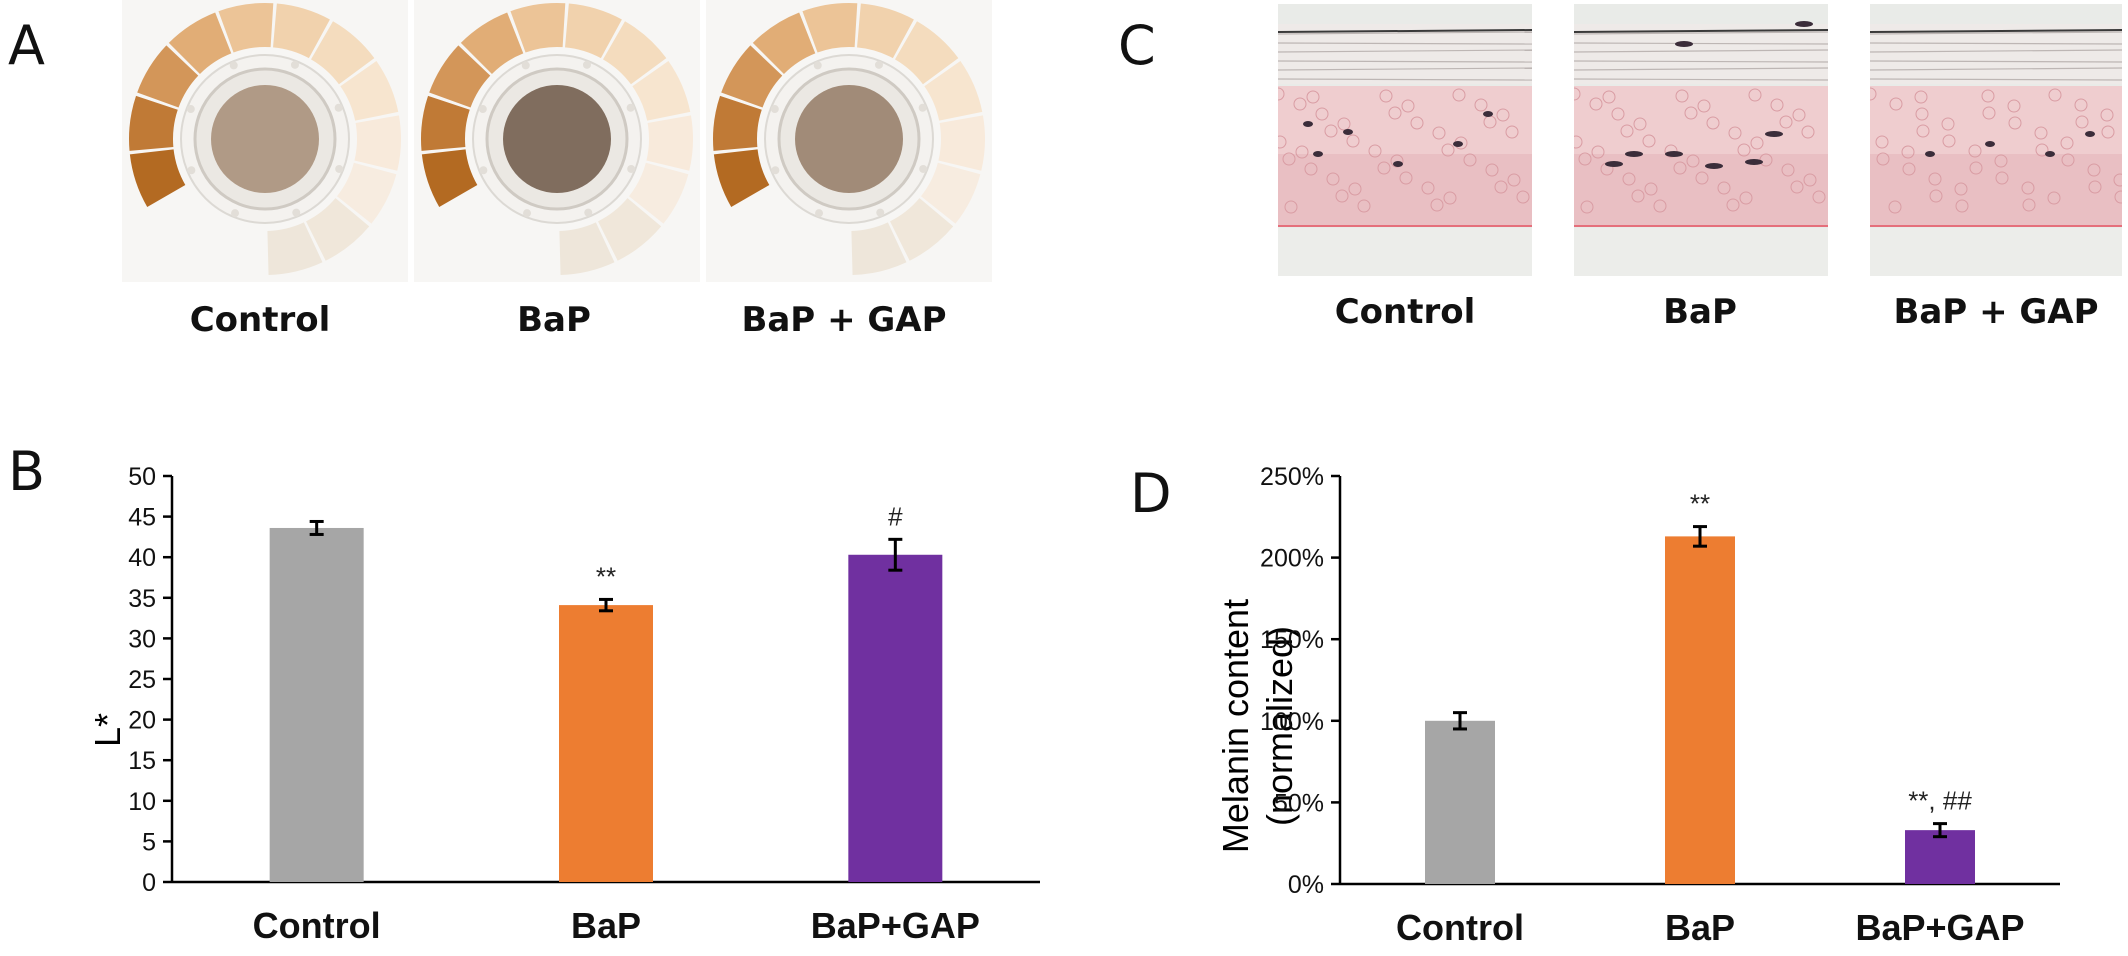 The height and width of the screenshot is (956, 2128). I want to click on bar, so click(316, 704).